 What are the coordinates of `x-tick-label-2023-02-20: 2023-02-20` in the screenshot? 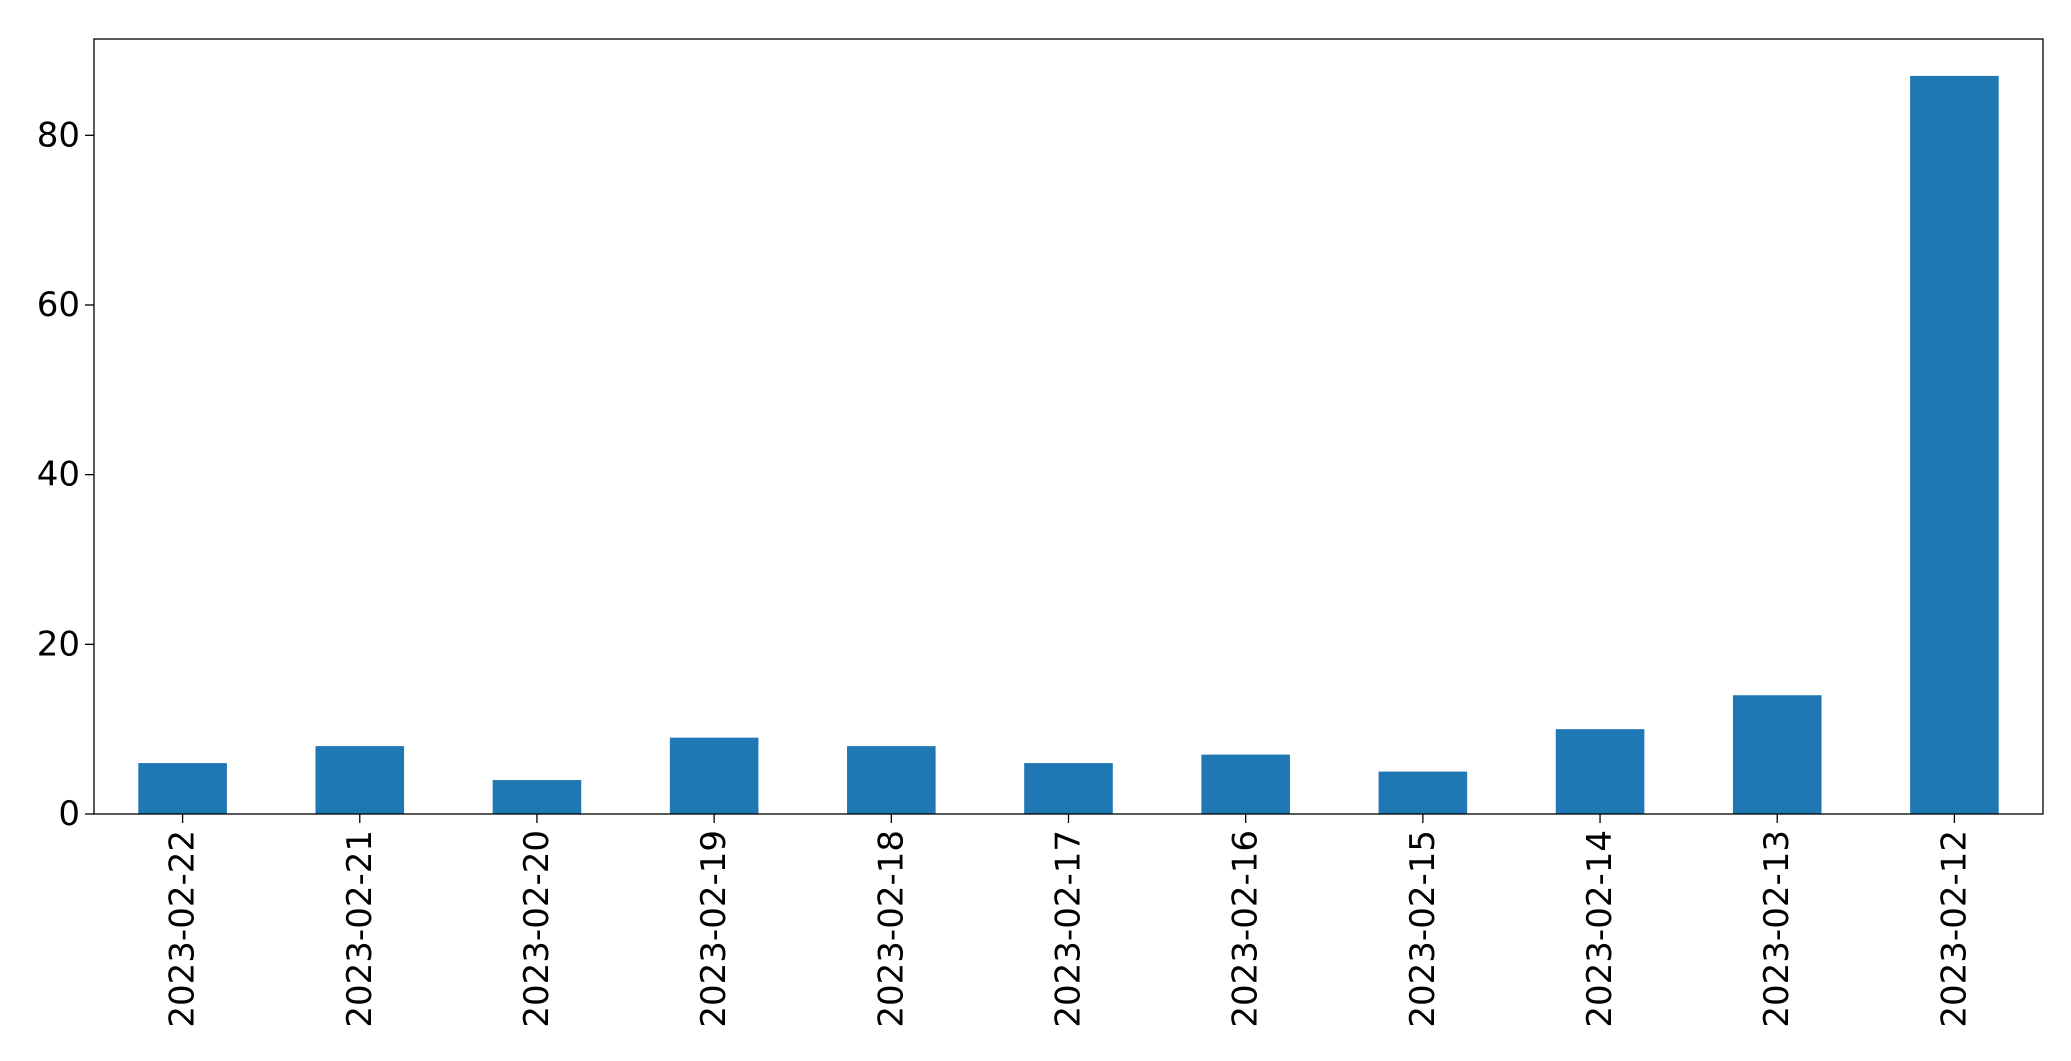 It's located at (537, 929).